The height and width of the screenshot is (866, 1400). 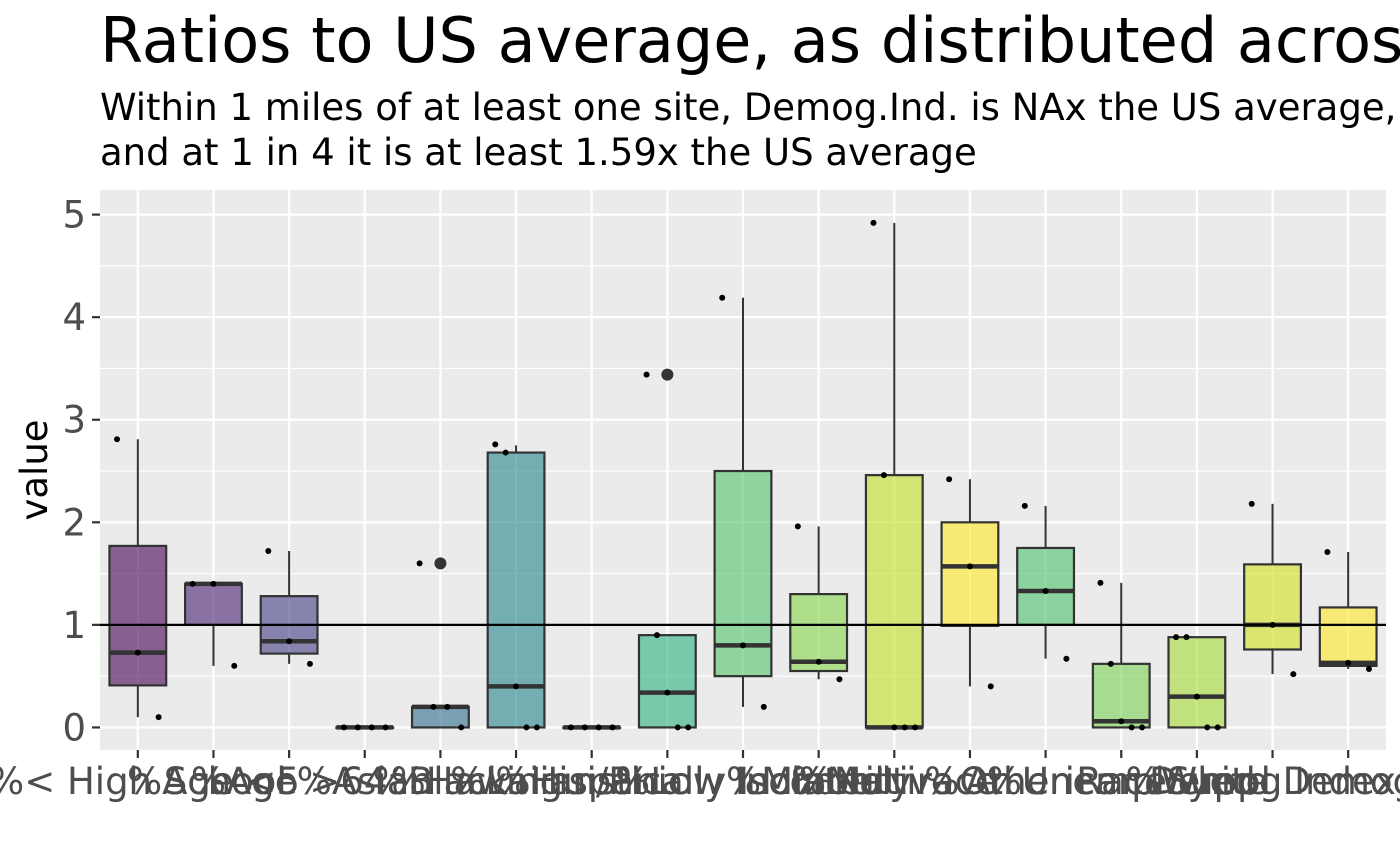 What do you see at coordinates (516, 781) in the screenshot?
I see `x-tick-label: %Hawaiian/PI` at bounding box center [516, 781].